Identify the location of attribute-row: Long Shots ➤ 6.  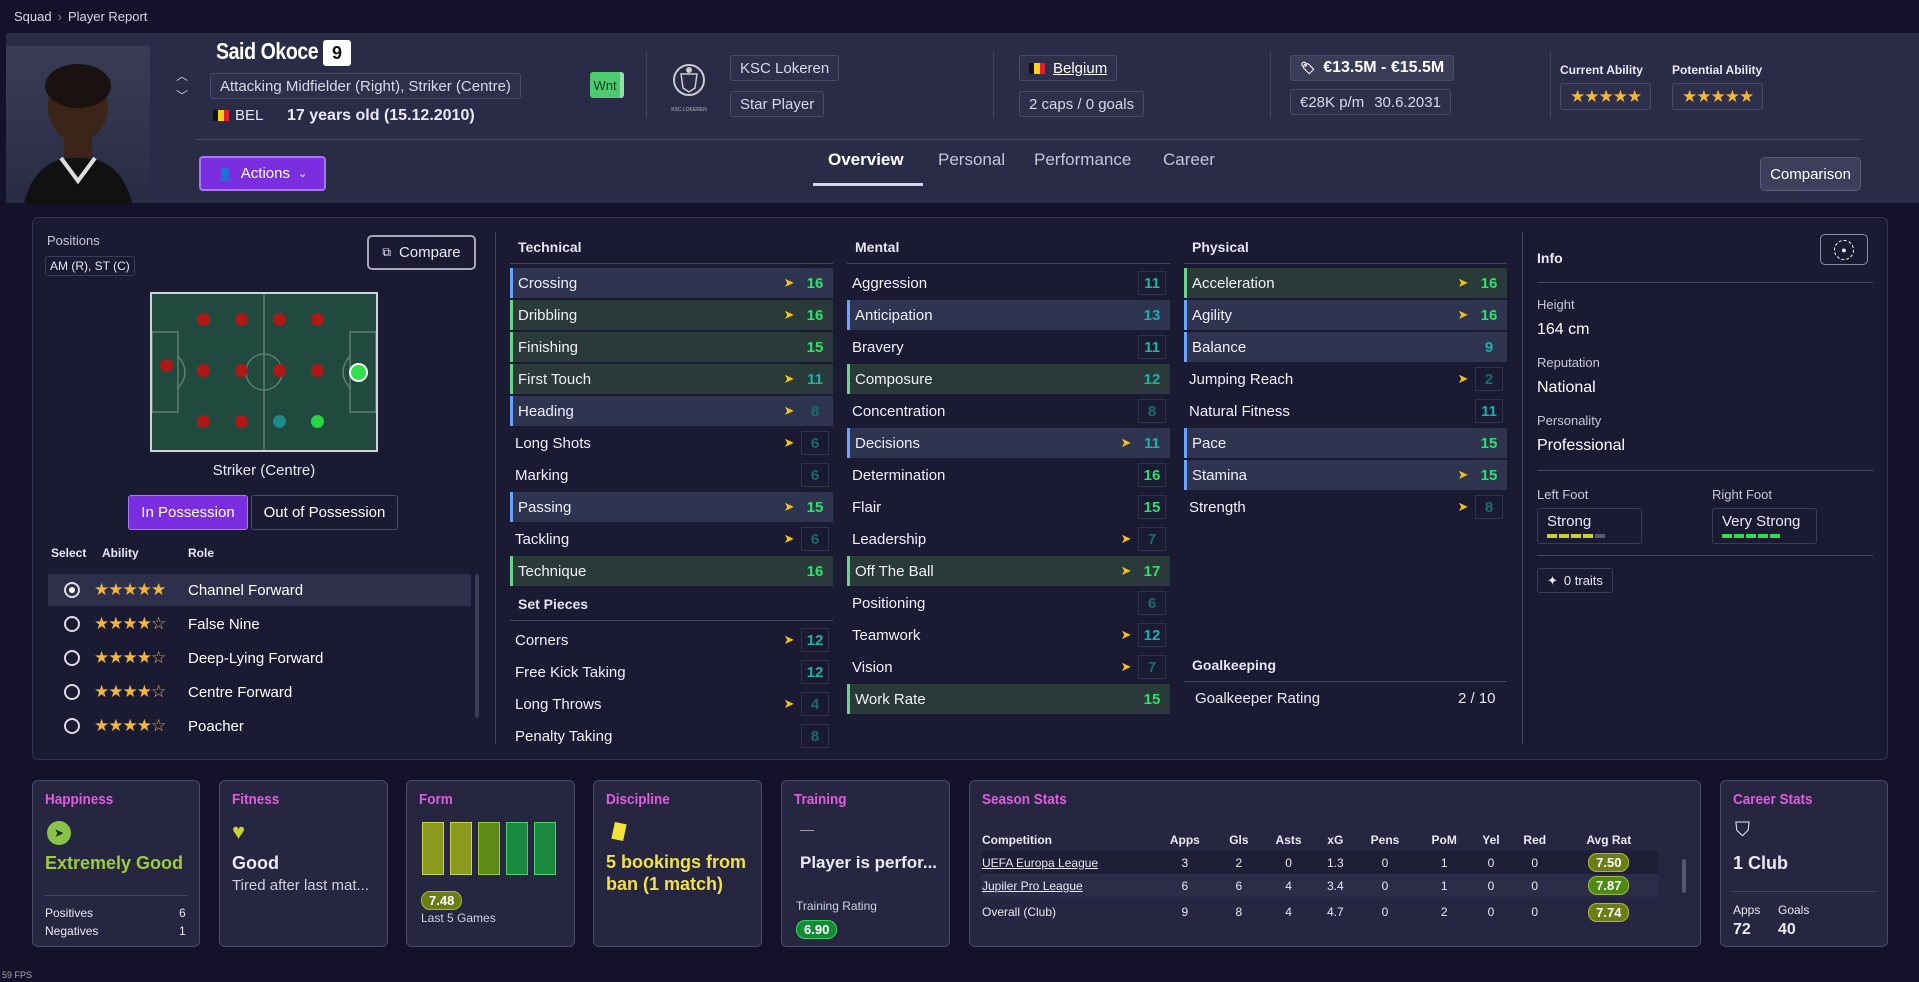
(671, 443).